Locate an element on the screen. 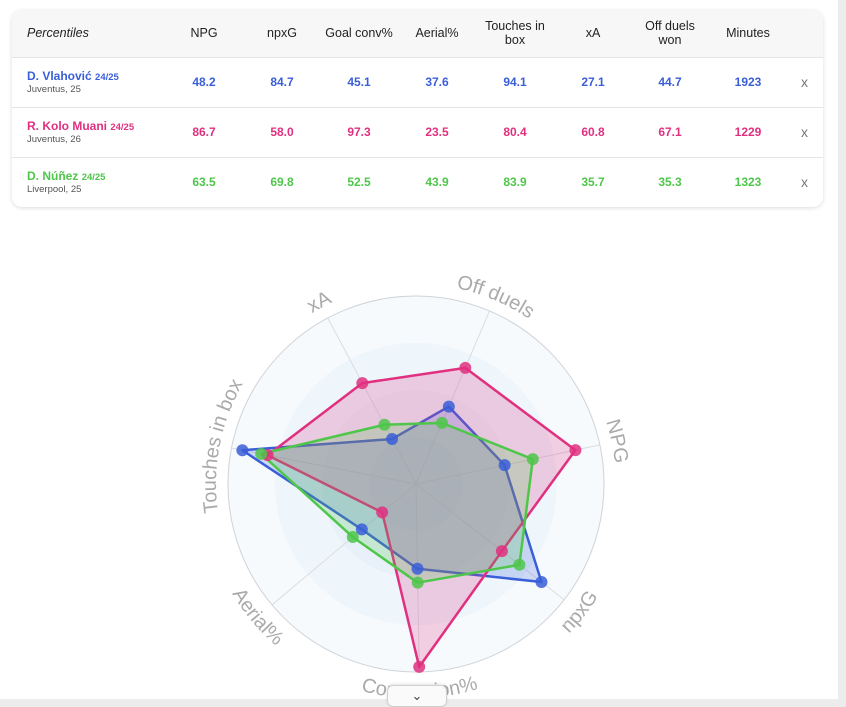 This screenshot has height=707, width=846. chevron-down-icon: ⌄ is located at coordinates (417, 695).